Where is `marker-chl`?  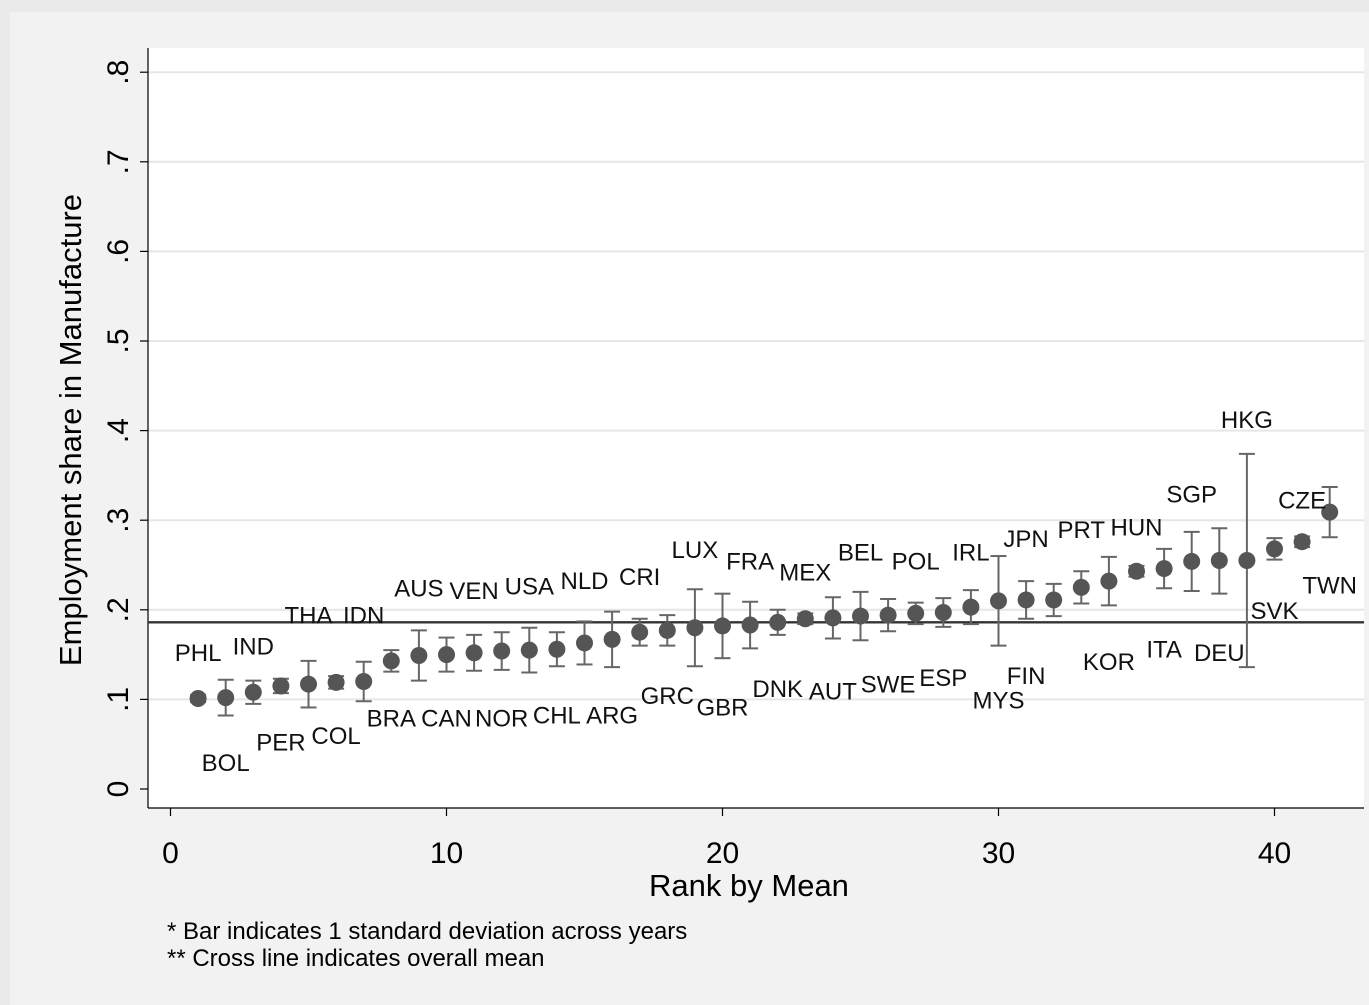
marker-chl is located at coordinates (557, 649).